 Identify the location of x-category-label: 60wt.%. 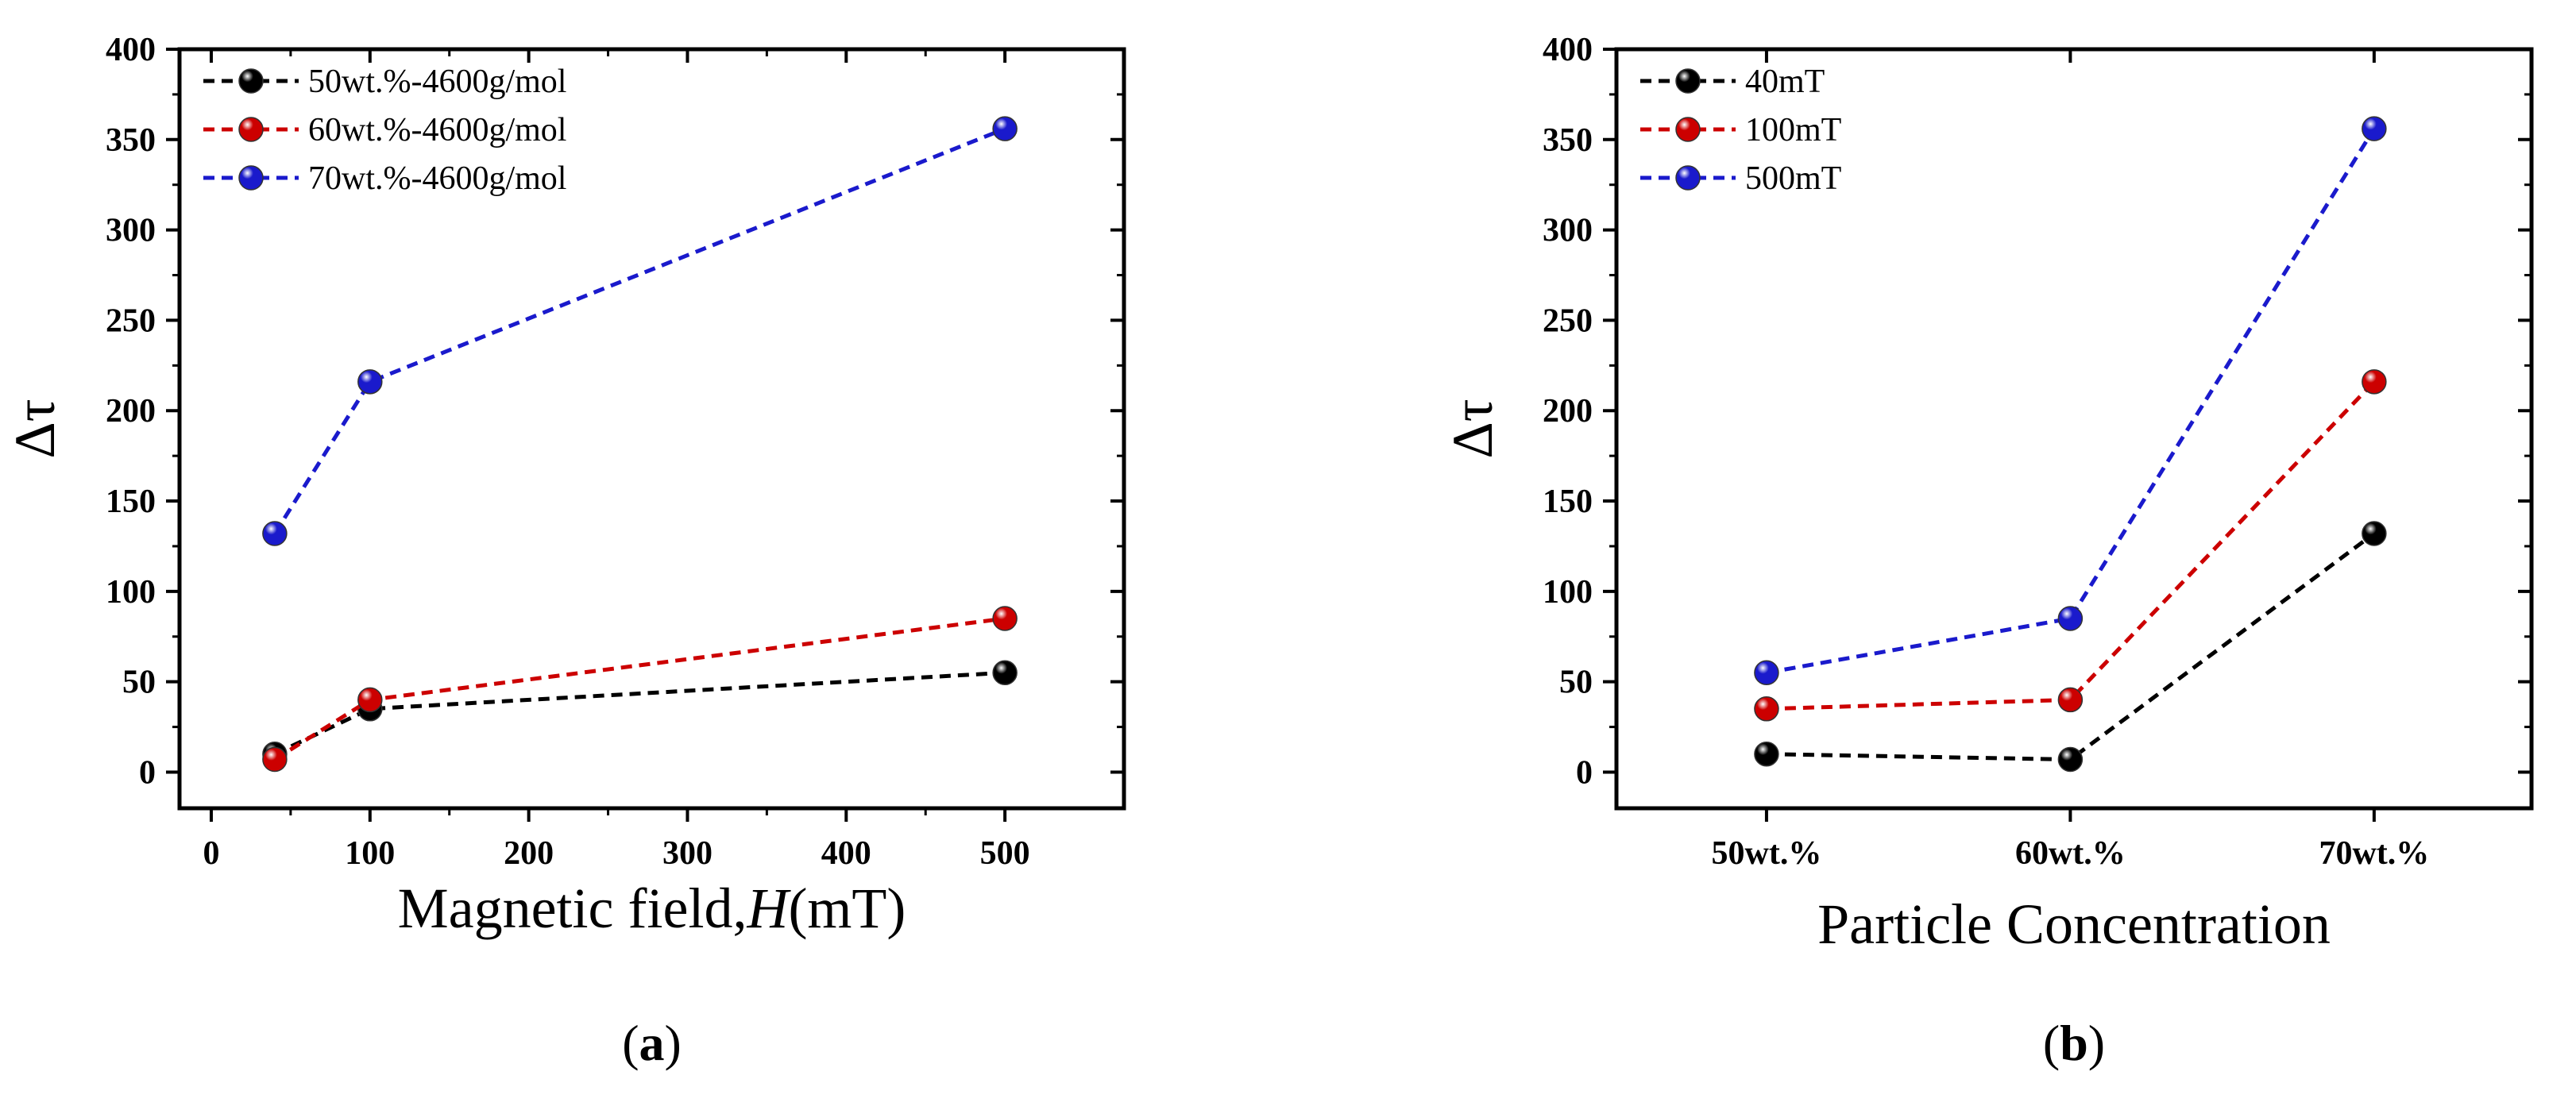
(2070, 853).